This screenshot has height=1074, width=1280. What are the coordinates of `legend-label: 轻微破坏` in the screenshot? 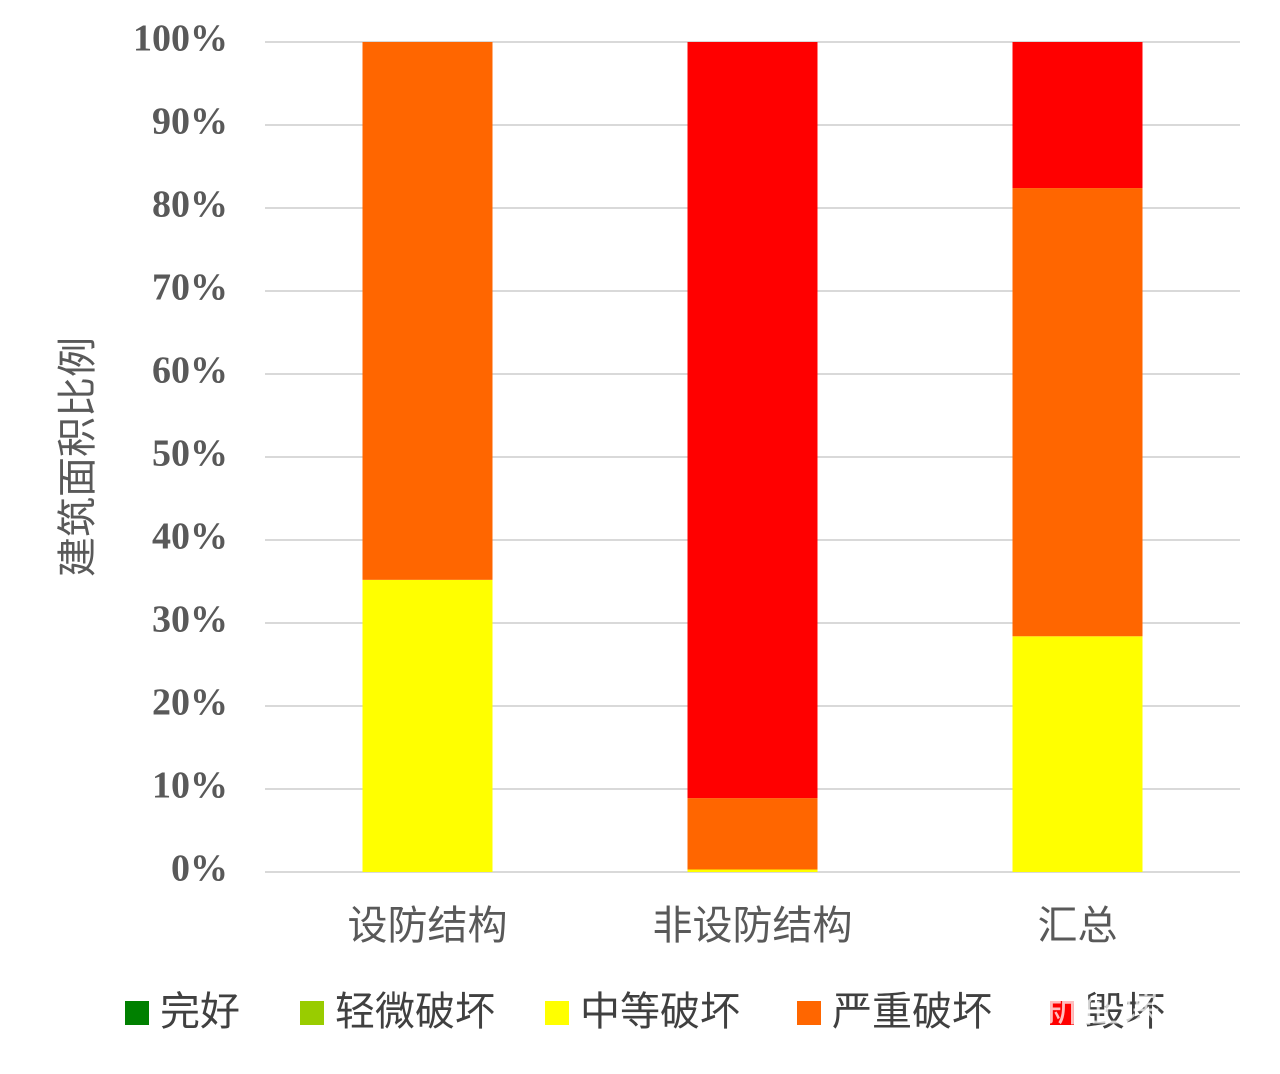 It's located at (415, 1012).